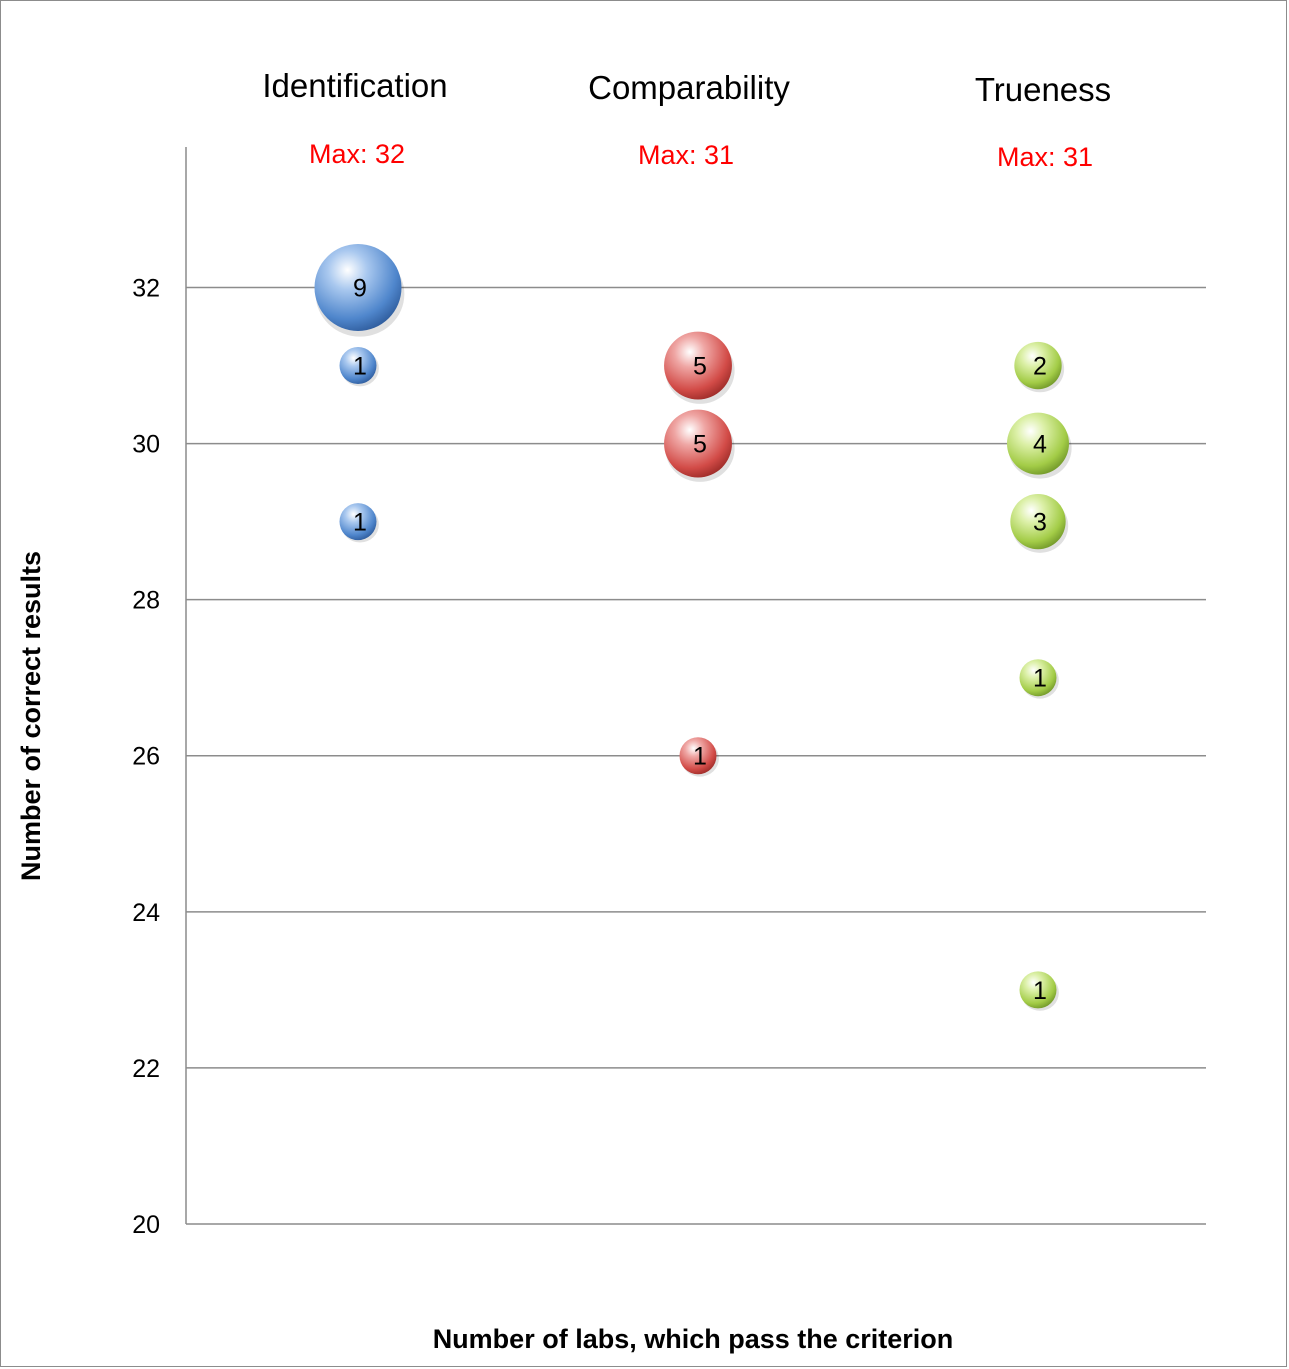 Image resolution: width=1289 pixels, height=1369 pixels. Describe the element at coordinates (1045, 157) in the screenshot. I see `max-label-trueness: Max: 31` at that location.